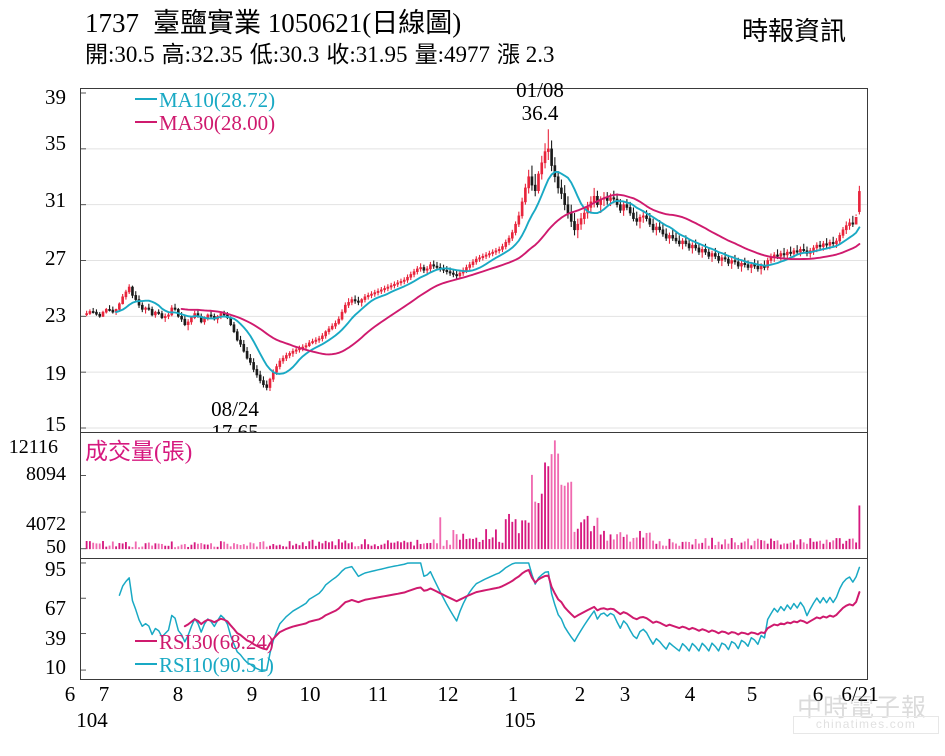 The width and height of the screenshot is (945, 756). I want to click on annotation-low-date: 08/24, so click(235, 409).